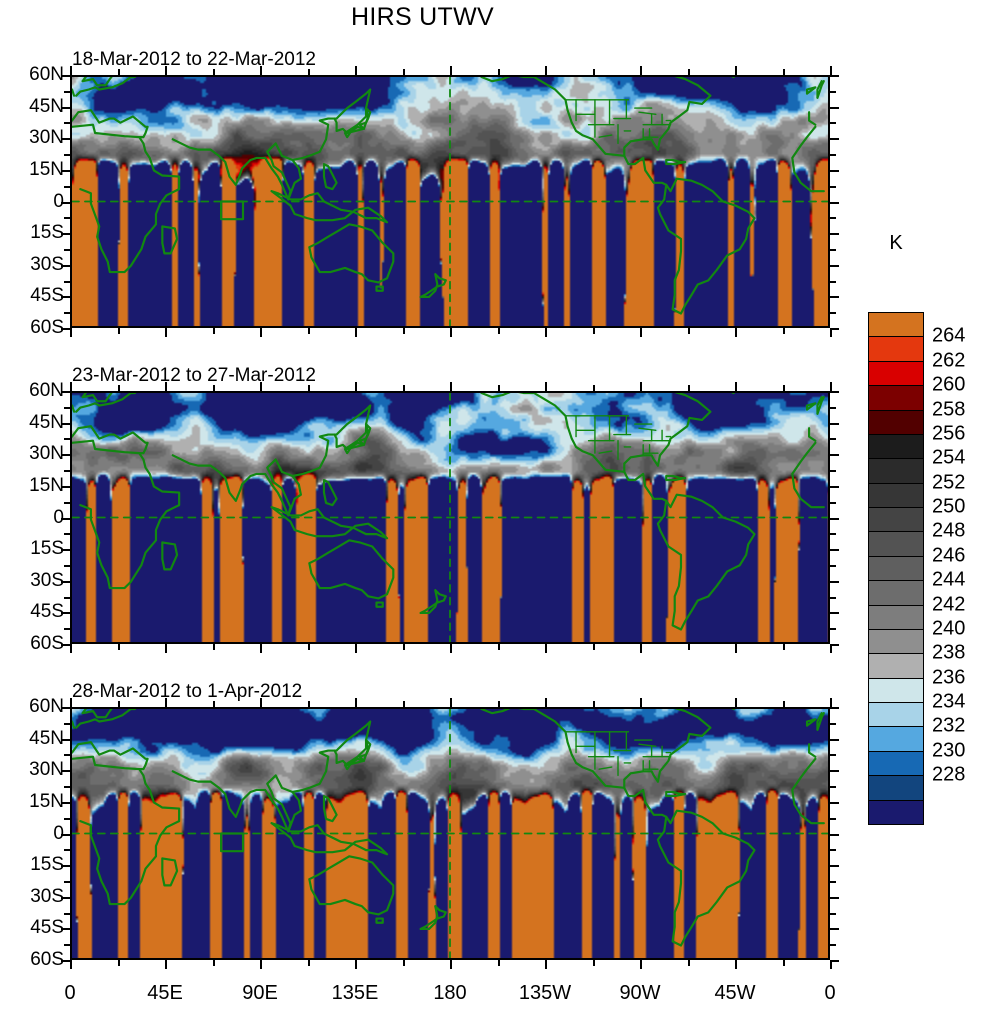 This screenshot has width=983, height=1014. Describe the element at coordinates (194, 375) in the screenshot. I see `panel-2-subtitle: 23-Mar-2012 to 27-Mar-2012` at that location.